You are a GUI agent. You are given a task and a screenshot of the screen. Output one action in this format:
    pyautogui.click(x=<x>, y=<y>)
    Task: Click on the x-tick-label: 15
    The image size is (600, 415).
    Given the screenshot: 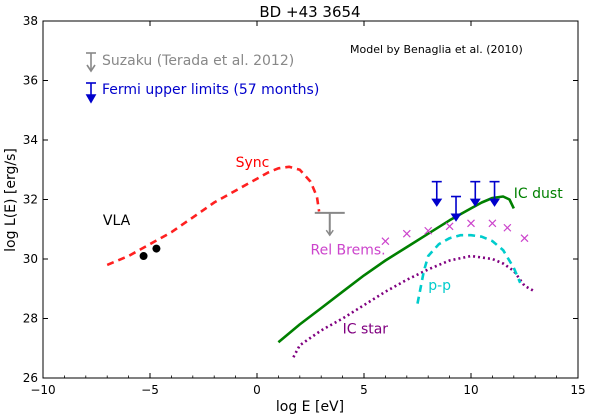 What is the action you would take?
    pyautogui.click(x=577, y=390)
    